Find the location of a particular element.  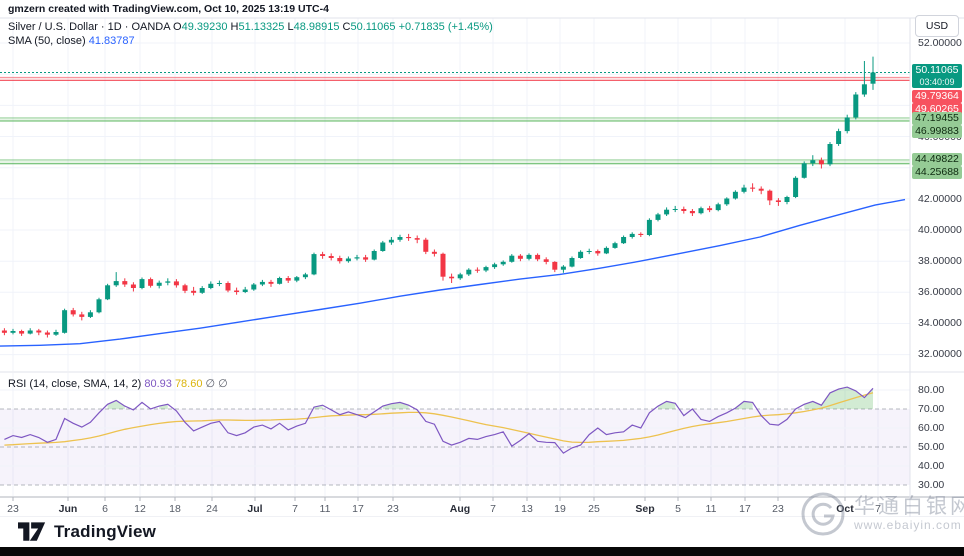

price-tick-label: 52.00000 is located at coordinates (940, 43).